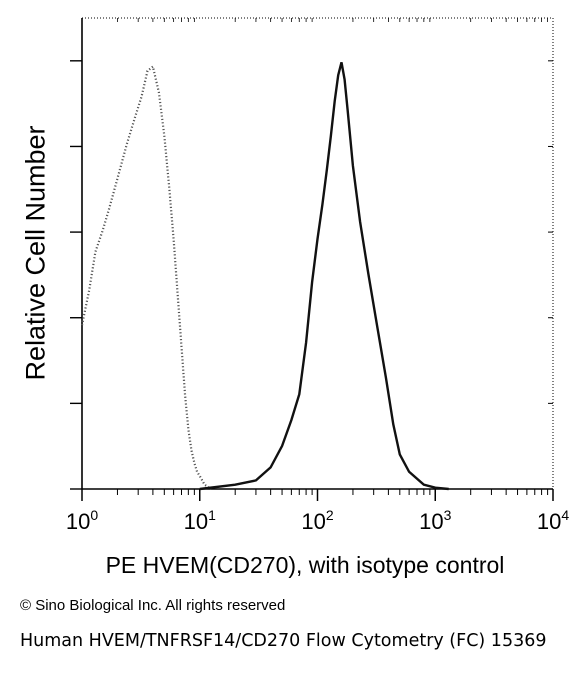 This screenshot has height=690, width=574. What do you see at coordinates (435, 520) in the screenshot?
I see `x-tick-label: 10³` at bounding box center [435, 520].